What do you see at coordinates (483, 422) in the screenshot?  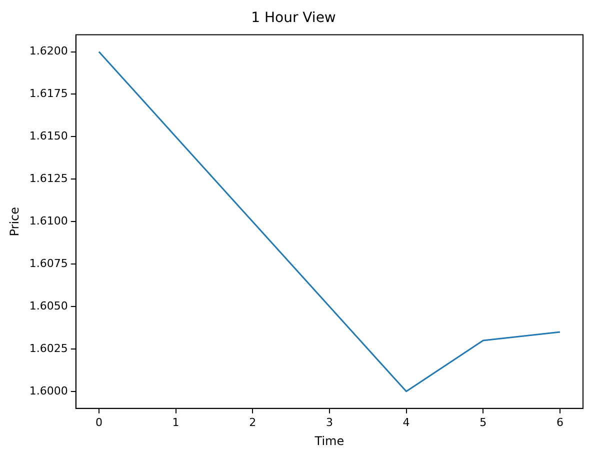 I see `x-tick-label: 5` at bounding box center [483, 422].